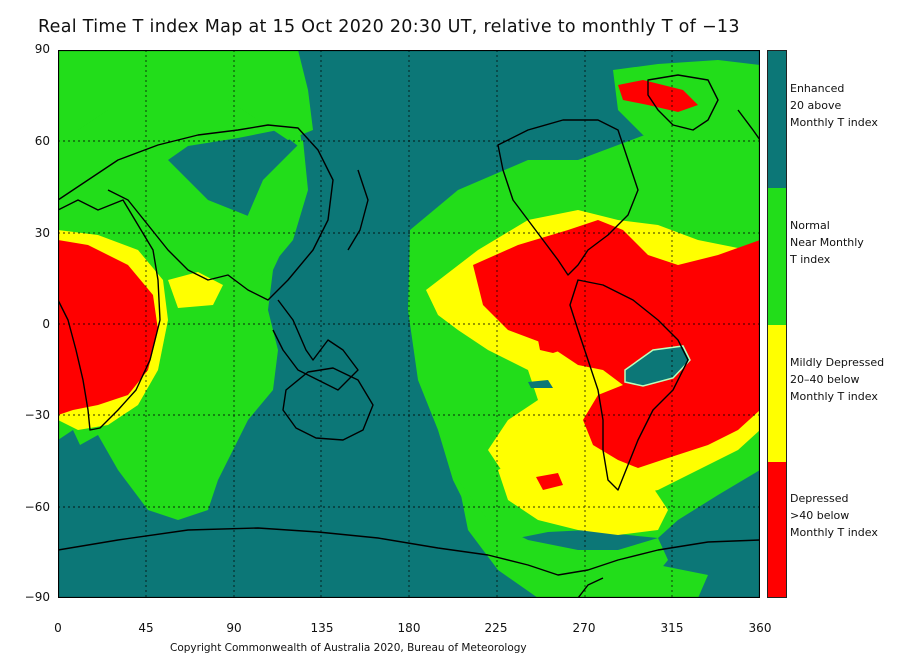 Image resolution: width=900 pixels, height=655 pixels. Describe the element at coordinates (657, 366) in the screenshot. I see `region-enhanced-south-america-pocket` at that location.